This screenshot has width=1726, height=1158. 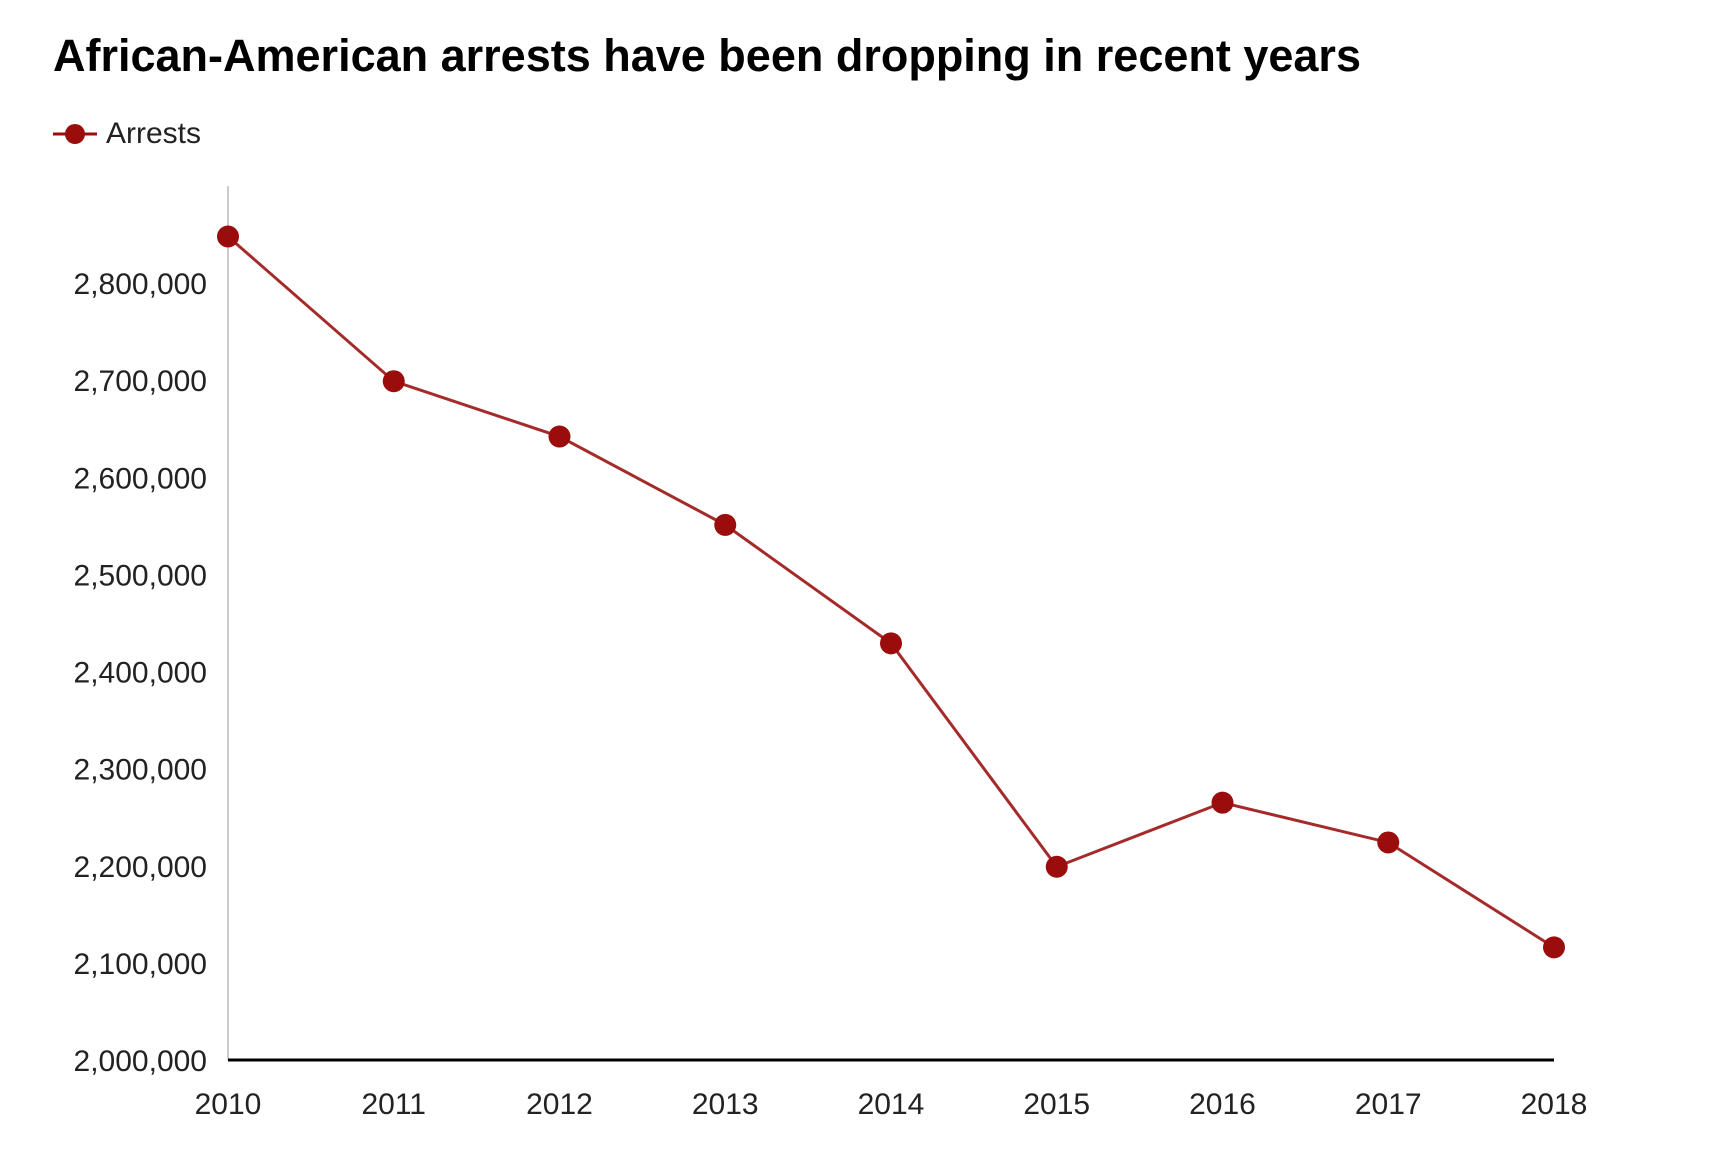 I want to click on y-tick-label: 2,400,000, so click(x=140, y=673).